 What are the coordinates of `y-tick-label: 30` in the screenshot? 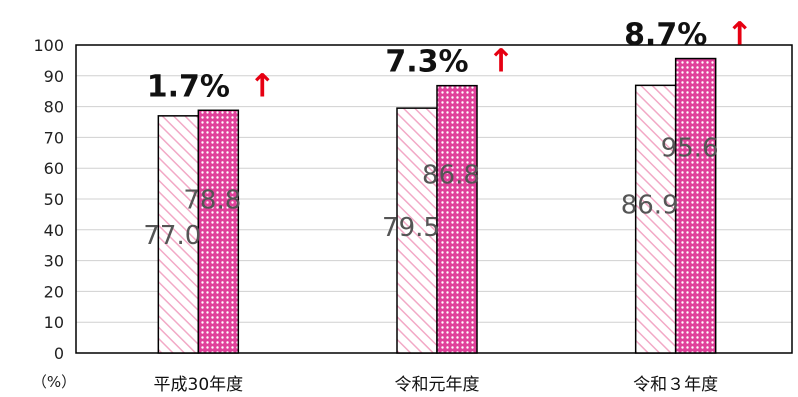 It's located at (54, 261).